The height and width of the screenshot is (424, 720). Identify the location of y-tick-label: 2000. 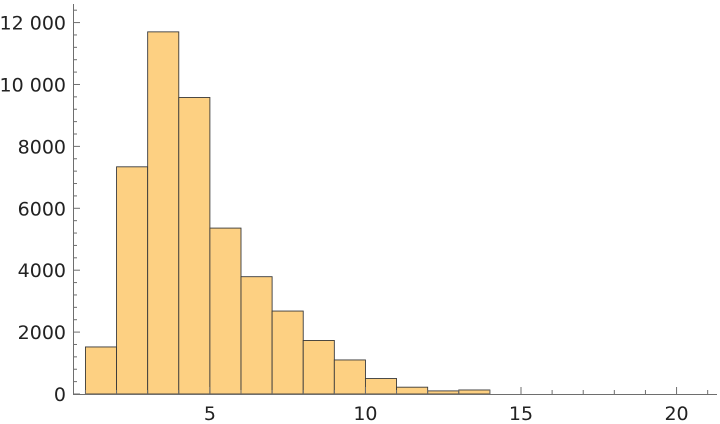
(42, 333).